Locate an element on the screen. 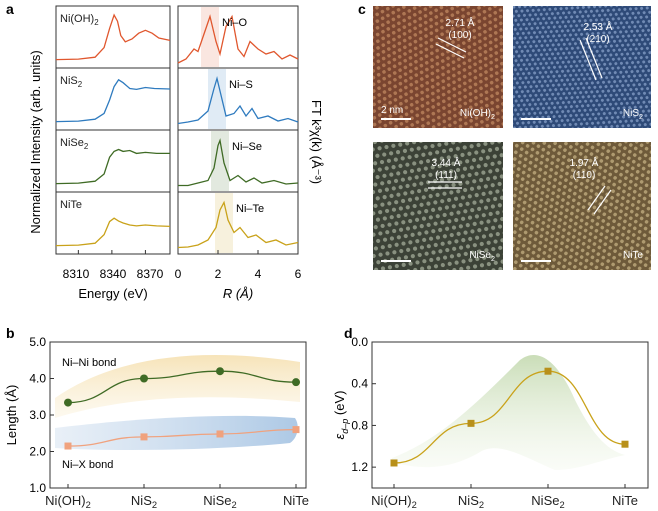 The height and width of the screenshot is (511, 658). plot-frame-d is located at coordinates (510, 415).